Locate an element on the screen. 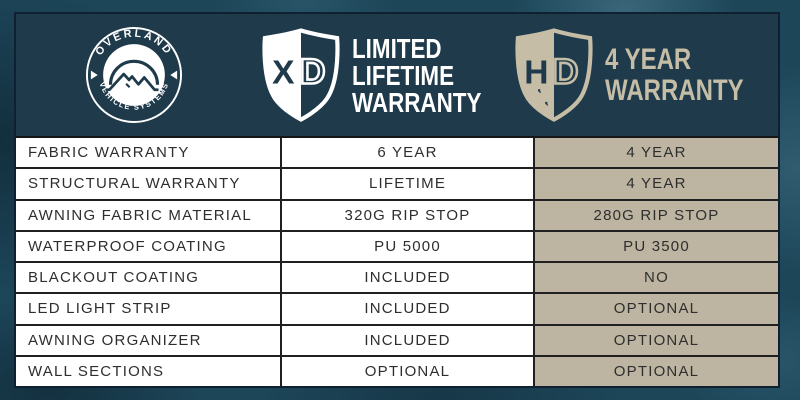 This screenshot has width=800, height=400. mountain-icon is located at coordinates (132, 75).